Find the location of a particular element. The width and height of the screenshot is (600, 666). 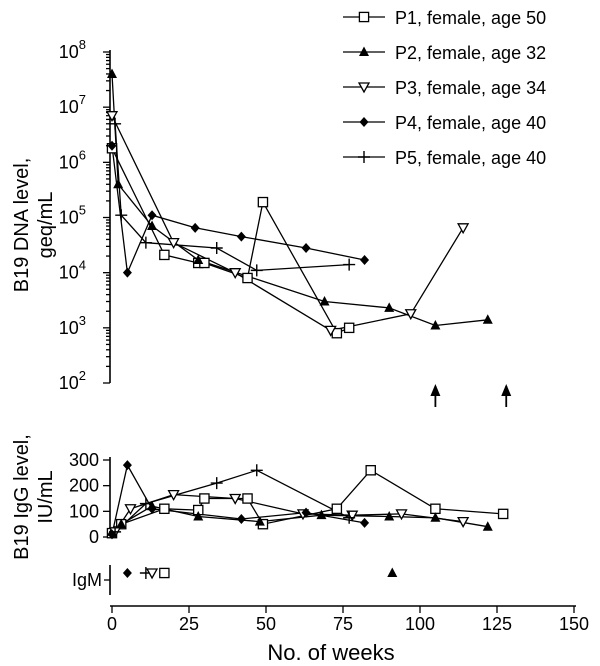

dna-y-tick-exponent: 8 is located at coordinates (82, 44).